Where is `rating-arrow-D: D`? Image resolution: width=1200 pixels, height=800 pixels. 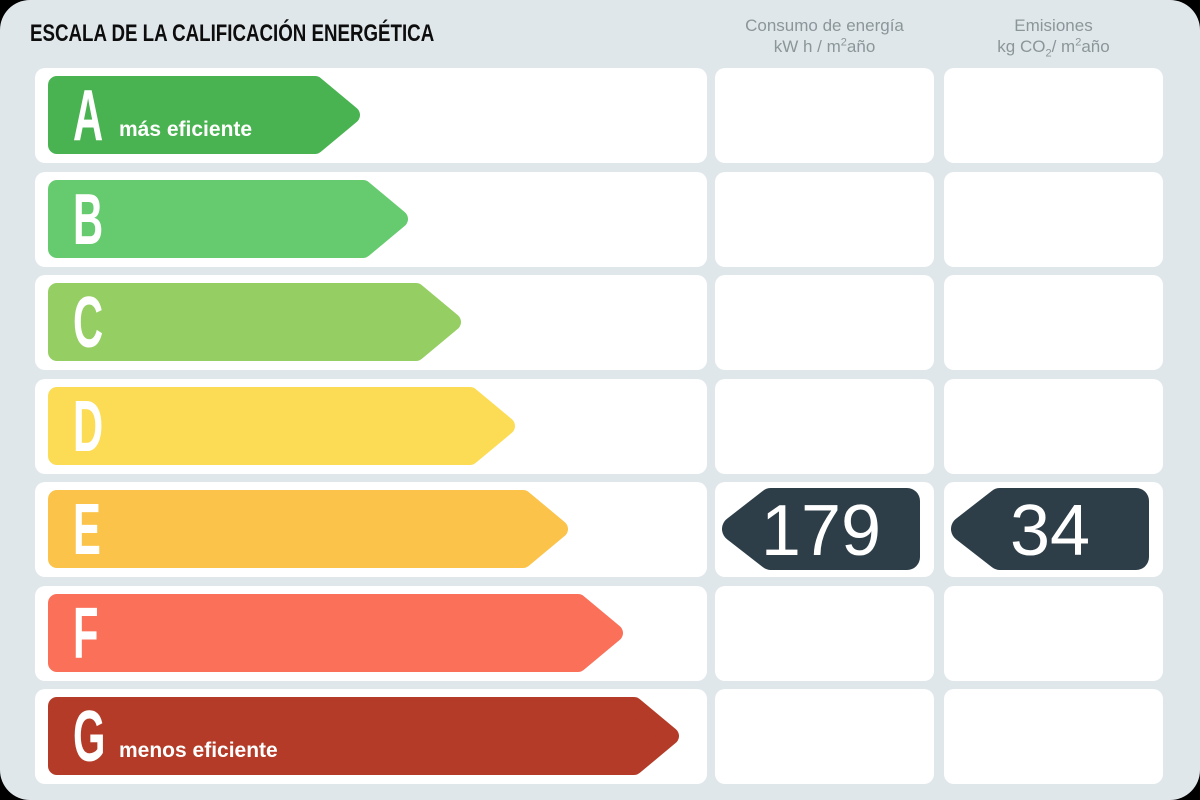 rating-arrow-D: D is located at coordinates (281, 426).